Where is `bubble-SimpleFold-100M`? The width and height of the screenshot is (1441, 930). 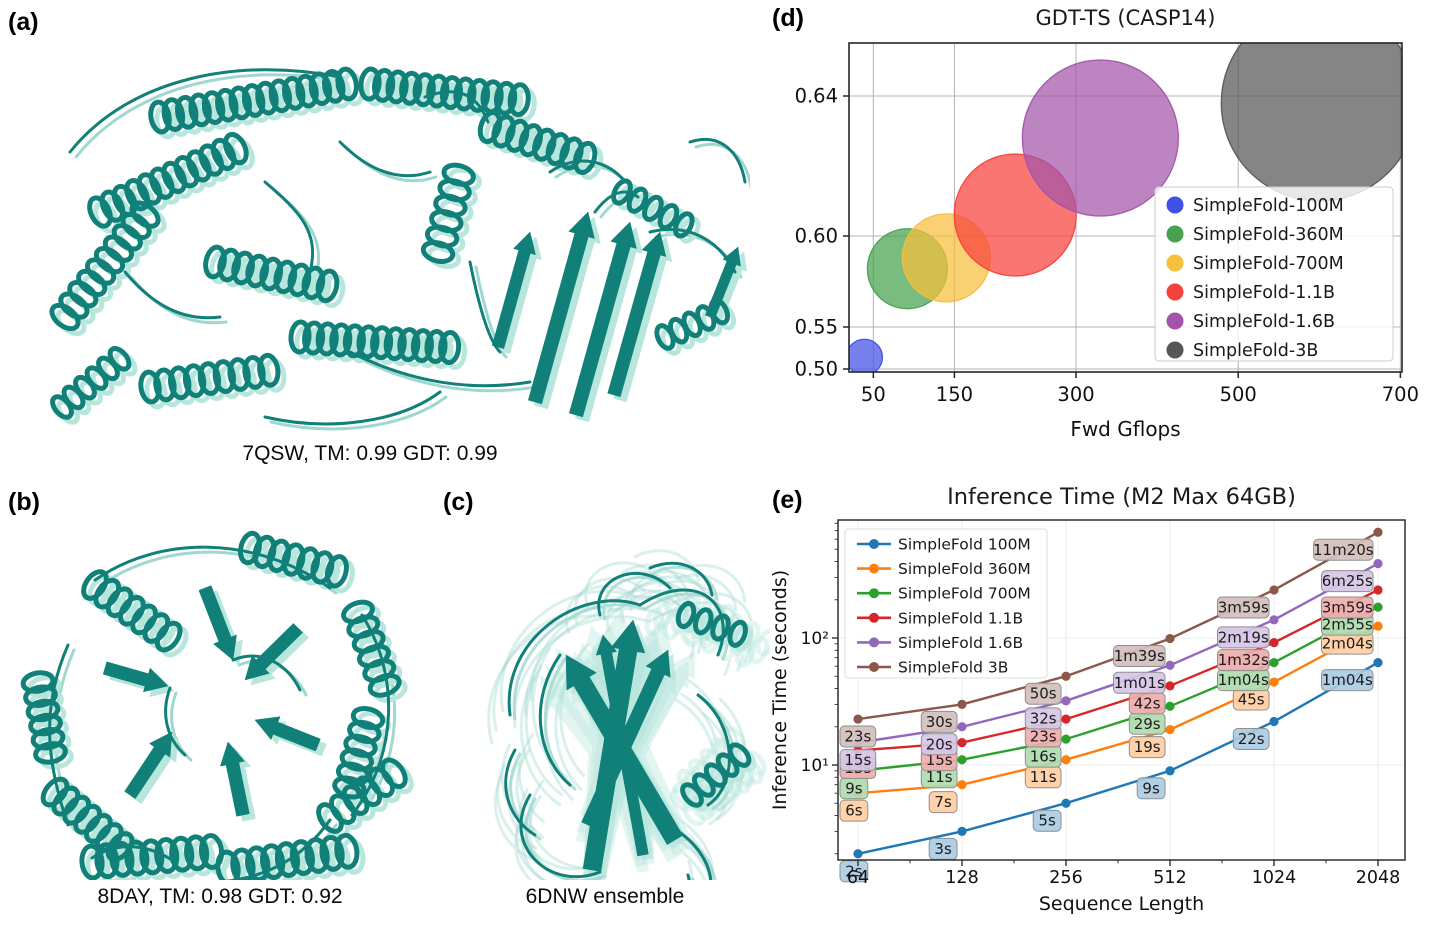
bubble-SimpleFold-100M is located at coordinates (866, 355).